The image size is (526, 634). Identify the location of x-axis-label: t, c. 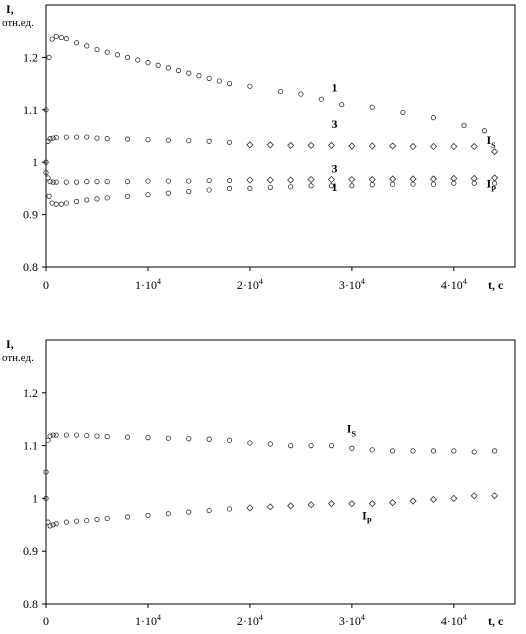
(496, 285).